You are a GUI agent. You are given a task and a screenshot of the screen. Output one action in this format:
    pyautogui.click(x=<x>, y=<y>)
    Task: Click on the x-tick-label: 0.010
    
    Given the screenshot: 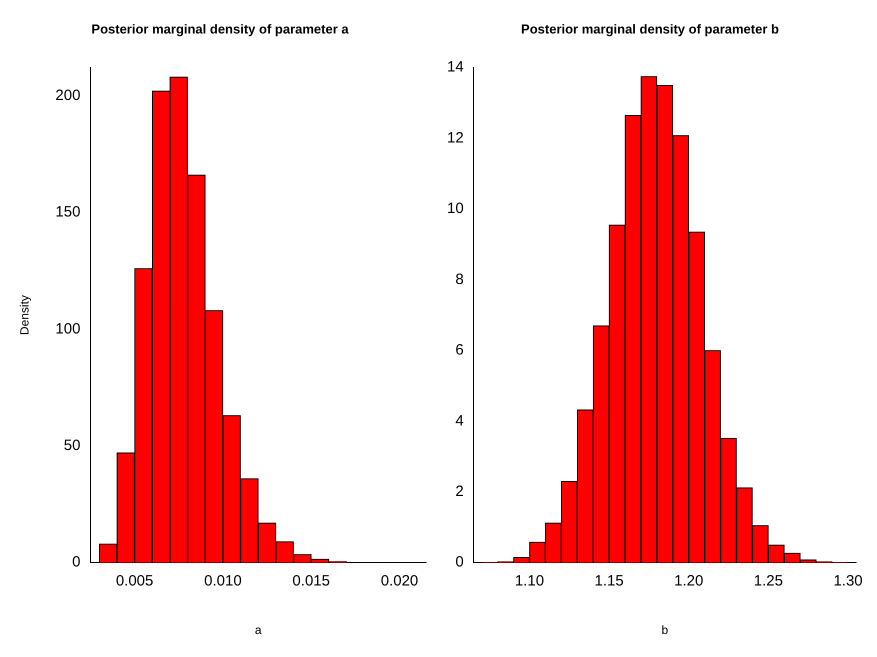 What is the action you would take?
    pyautogui.click(x=223, y=581)
    